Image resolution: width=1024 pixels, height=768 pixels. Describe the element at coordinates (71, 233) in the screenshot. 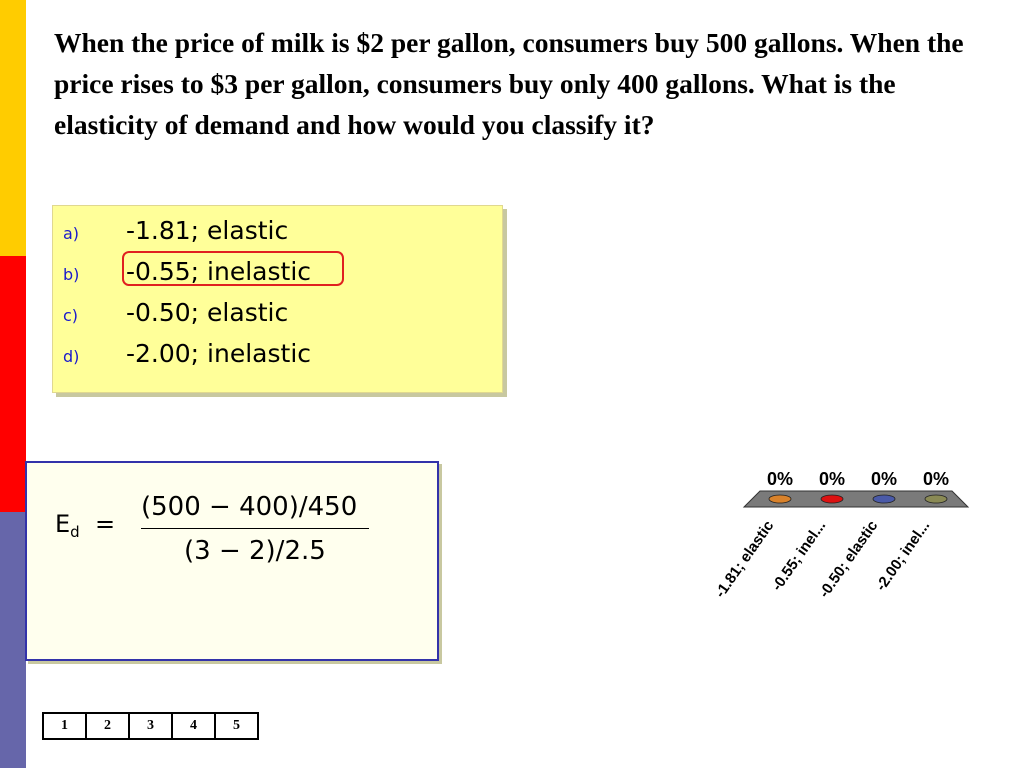

I see `answer-letter: a)` at that location.